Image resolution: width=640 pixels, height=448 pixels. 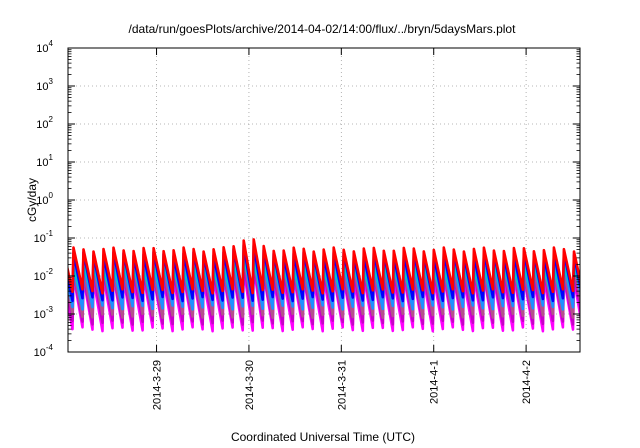 What do you see at coordinates (324, 266) in the screenshot?
I see `series-line` at bounding box center [324, 266].